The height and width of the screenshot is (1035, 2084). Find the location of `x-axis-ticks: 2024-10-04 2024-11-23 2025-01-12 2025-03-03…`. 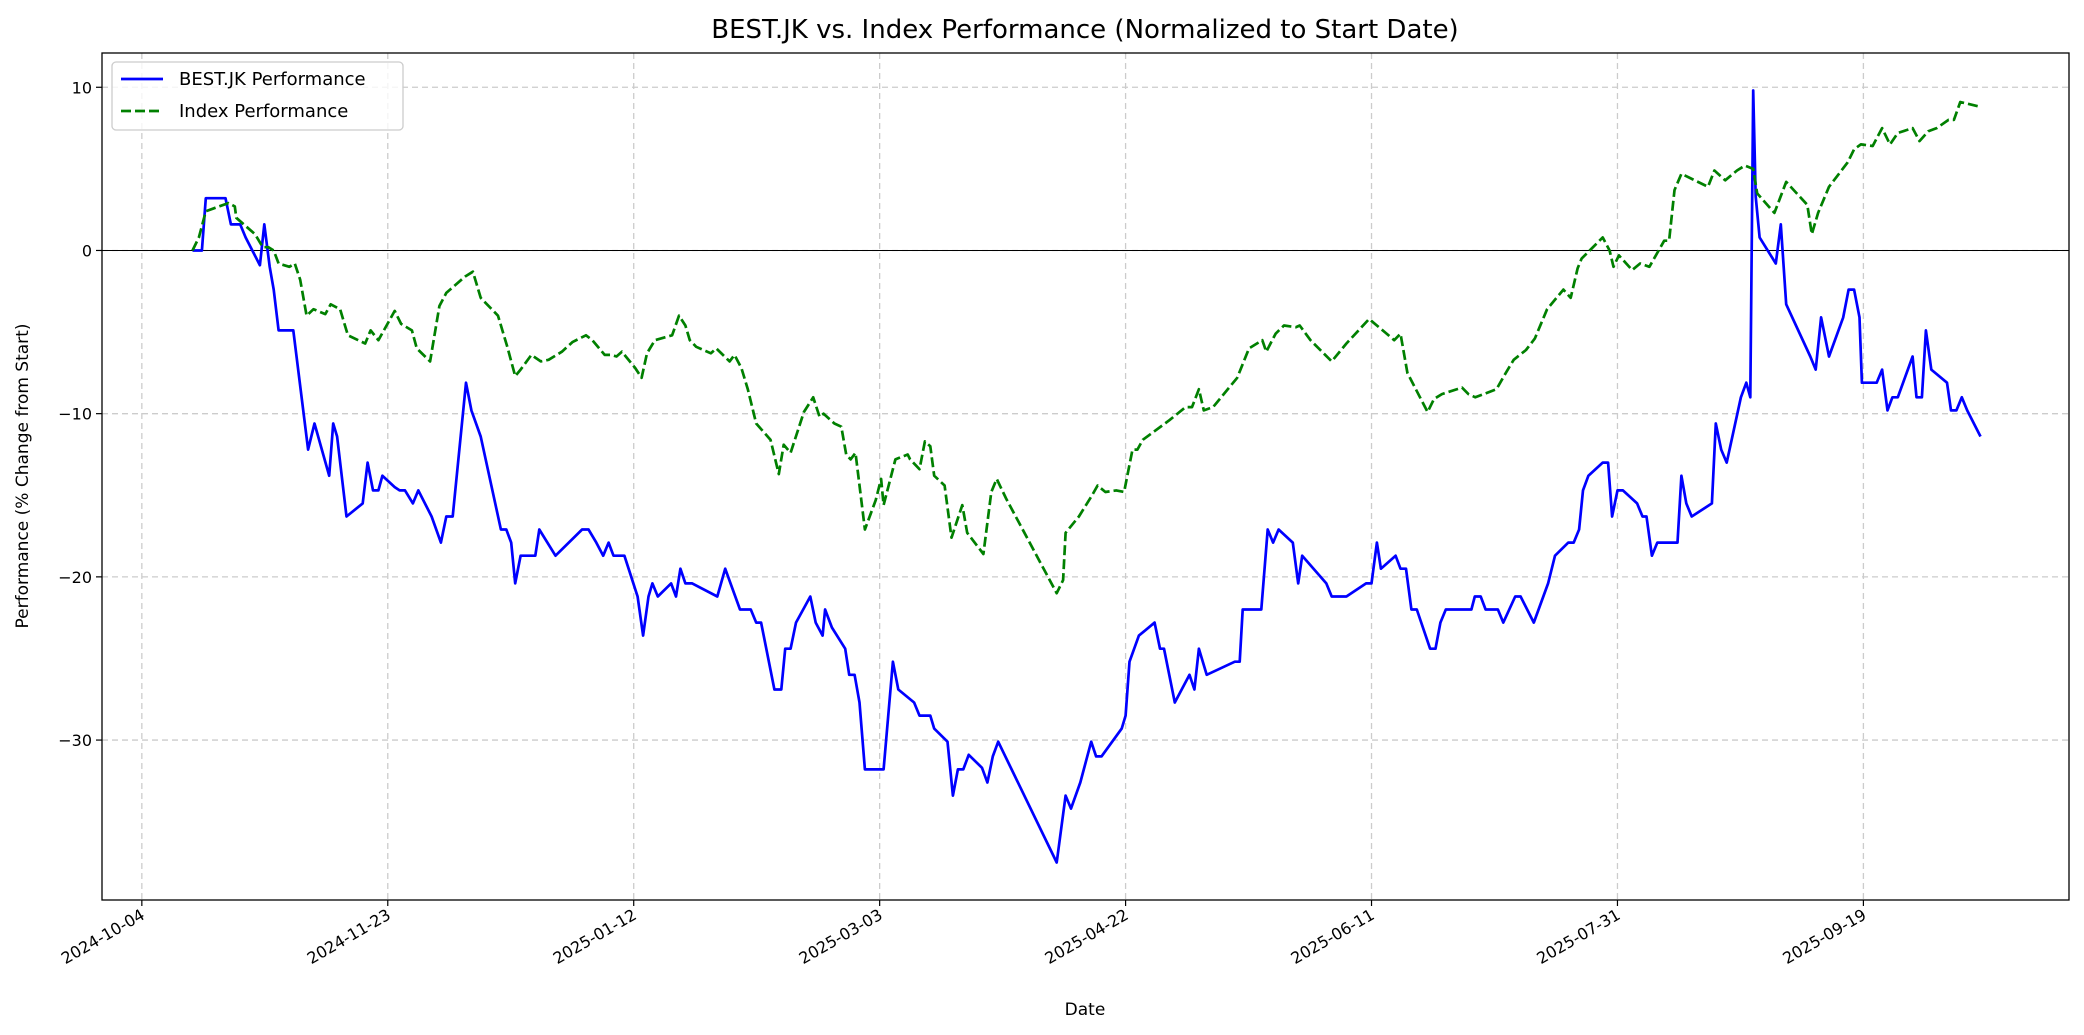

x-axis-ticks: 2024-10-04 2024-11-23 2025-01-12 2025-03-03… is located at coordinates (963, 934).